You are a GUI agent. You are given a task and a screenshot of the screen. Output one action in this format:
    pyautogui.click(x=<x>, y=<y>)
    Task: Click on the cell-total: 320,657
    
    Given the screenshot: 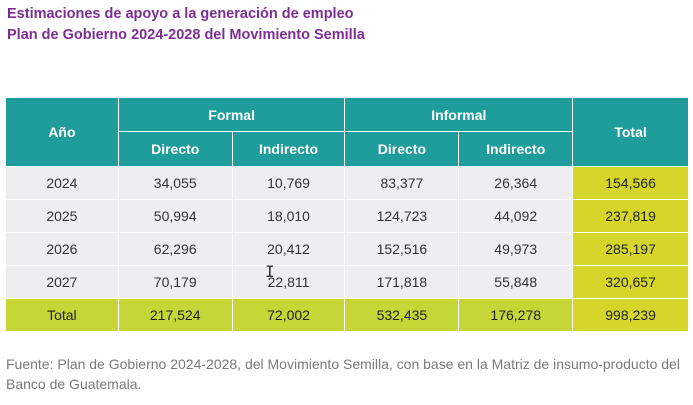 What is the action you would take?
    pyautogui.click(x=630, y=282)
    